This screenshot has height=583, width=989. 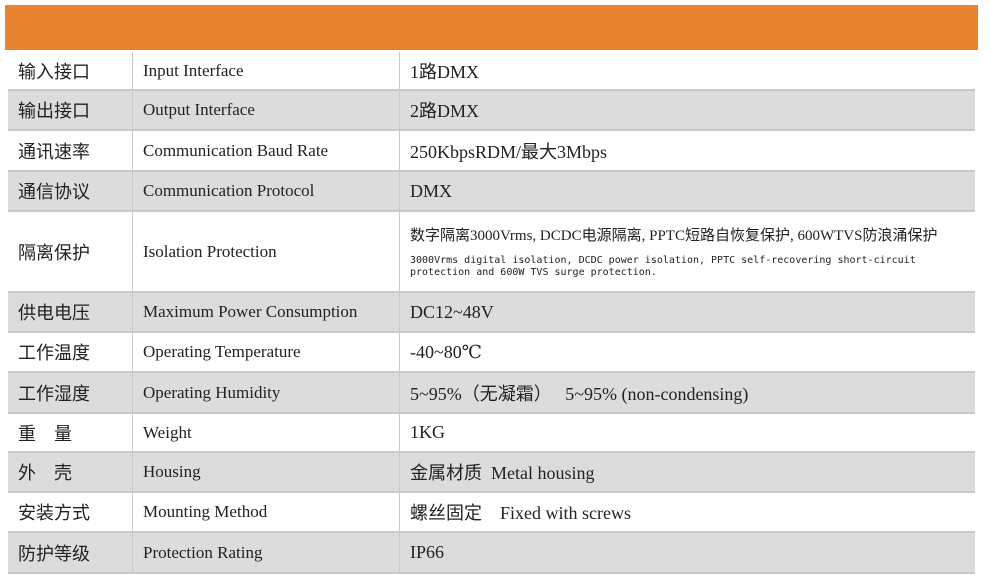 What do you see at coordinates (452, 311) in the screenshot?
I see `cell-text: DC12~48V` at bounding box center [452, 311].